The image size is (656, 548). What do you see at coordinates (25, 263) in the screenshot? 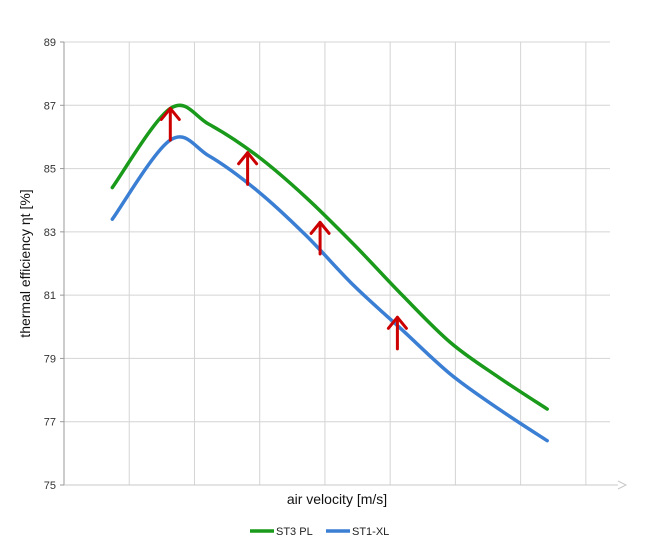
I see `y-axis-title: thermal efficiency ηt [%]` at bounding box center [25, 263].